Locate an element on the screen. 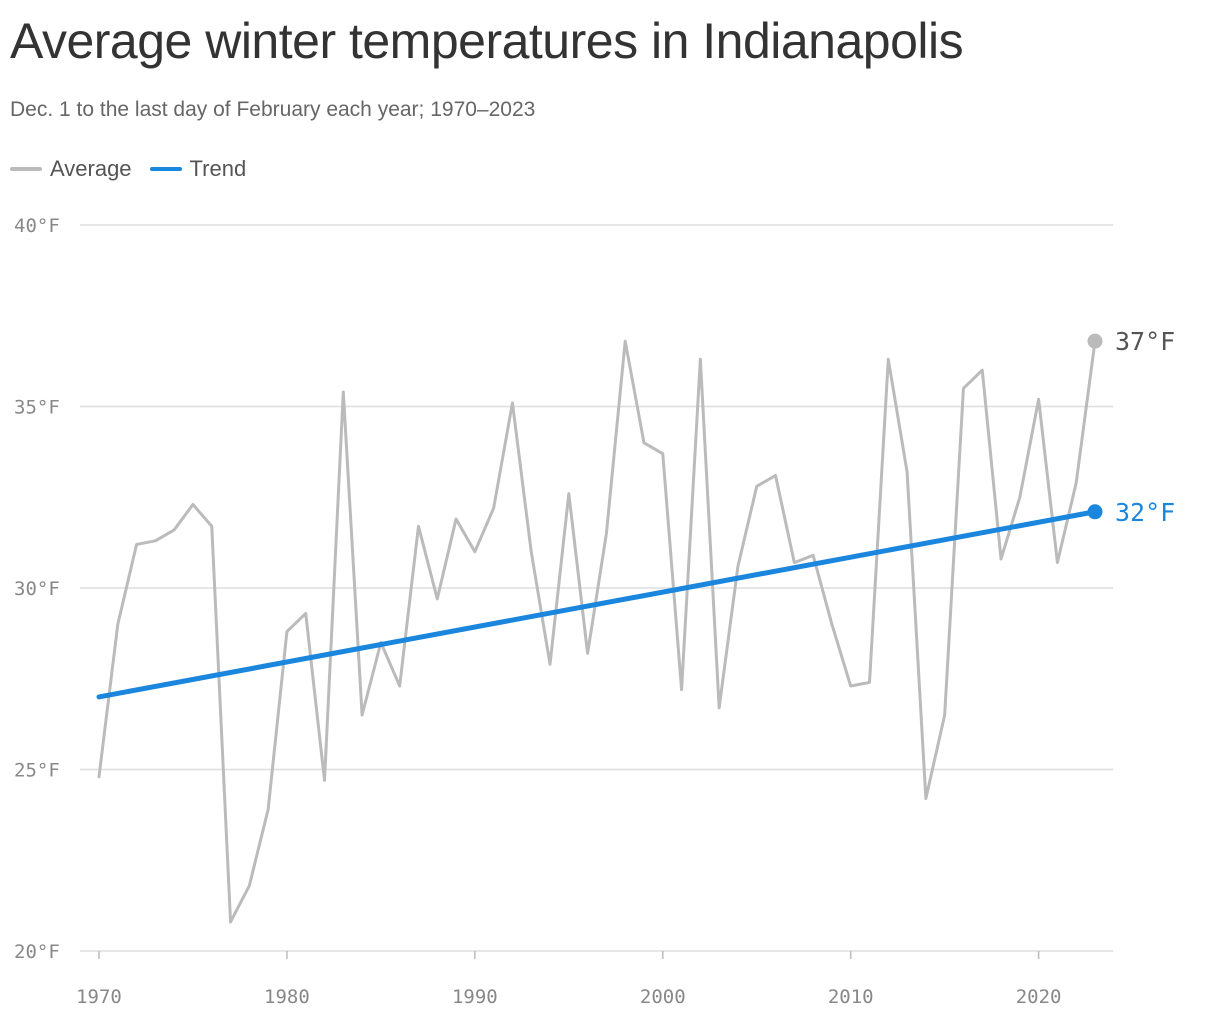 The height and width of the screenshot is (1020, 1220). x-tick-label-2000: 2000 is located at coordinates (663, 997).